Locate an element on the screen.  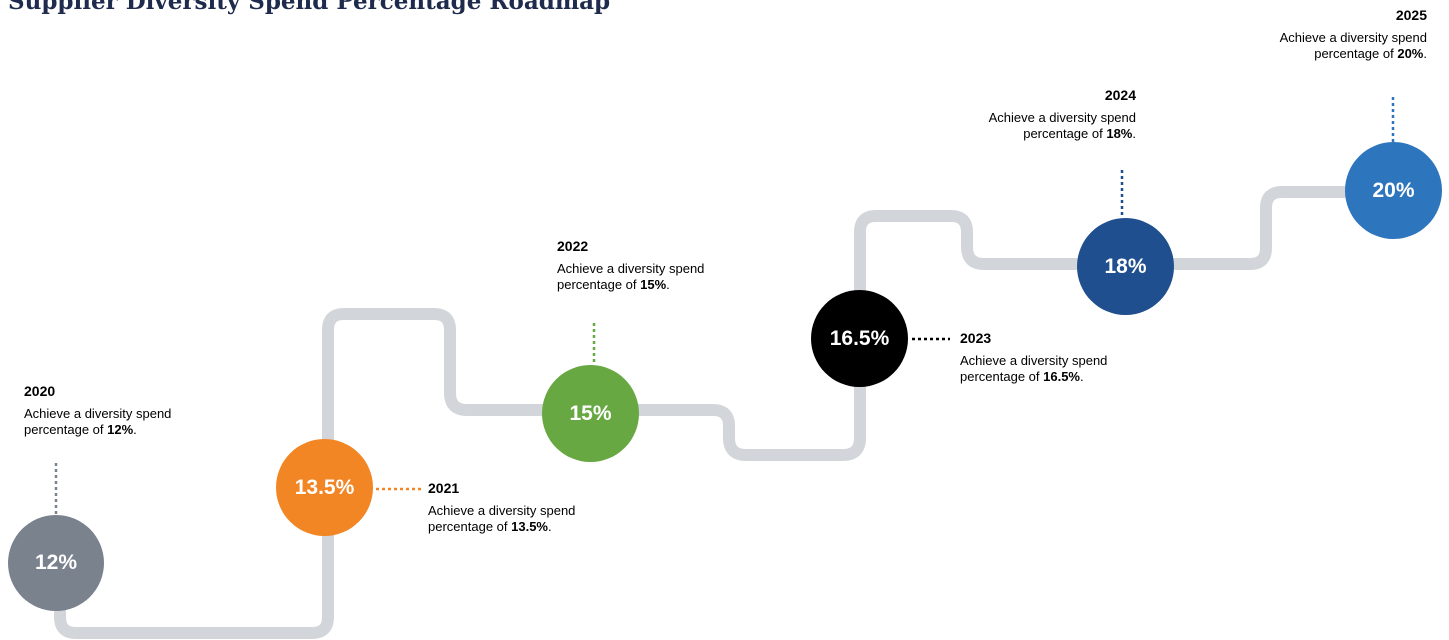
milestone-year: 2020 is located at coordinates (40, 391).